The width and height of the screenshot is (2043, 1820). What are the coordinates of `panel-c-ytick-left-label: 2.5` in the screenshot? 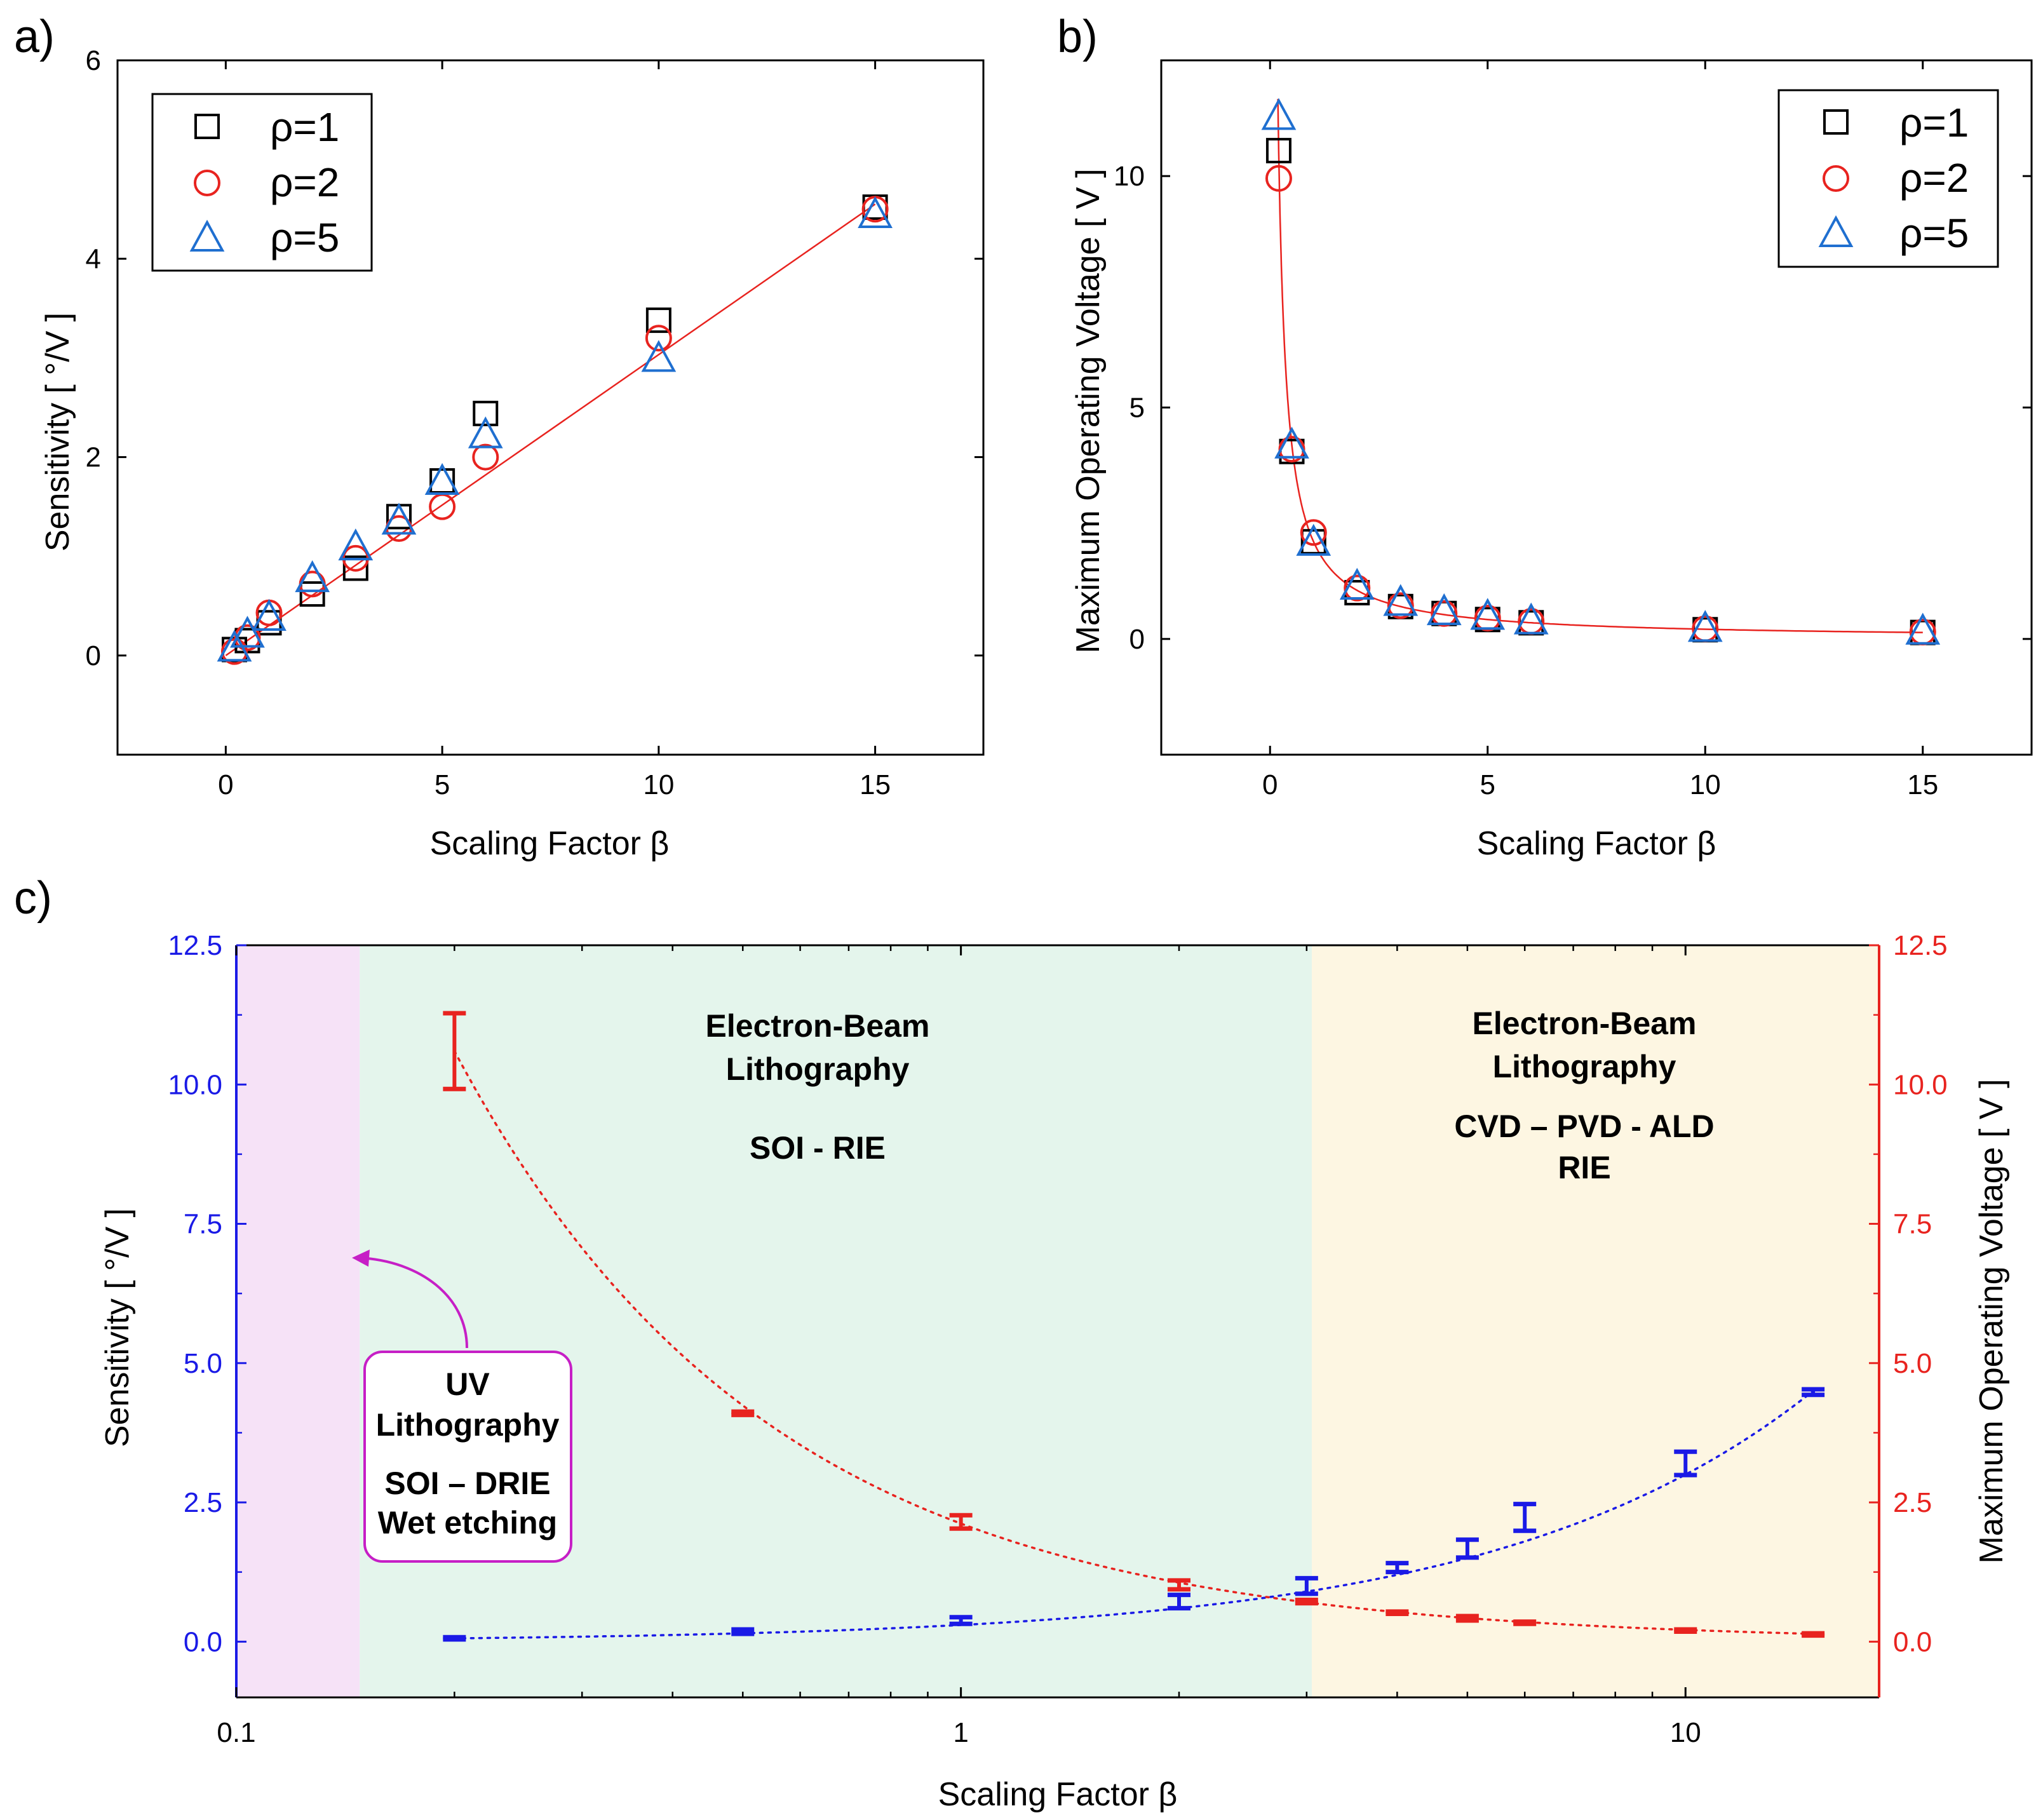 It's located at (203, 1502).